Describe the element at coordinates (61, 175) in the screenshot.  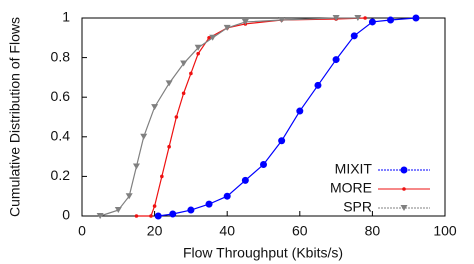
I see `y-tick-label: 0.2` at that location.